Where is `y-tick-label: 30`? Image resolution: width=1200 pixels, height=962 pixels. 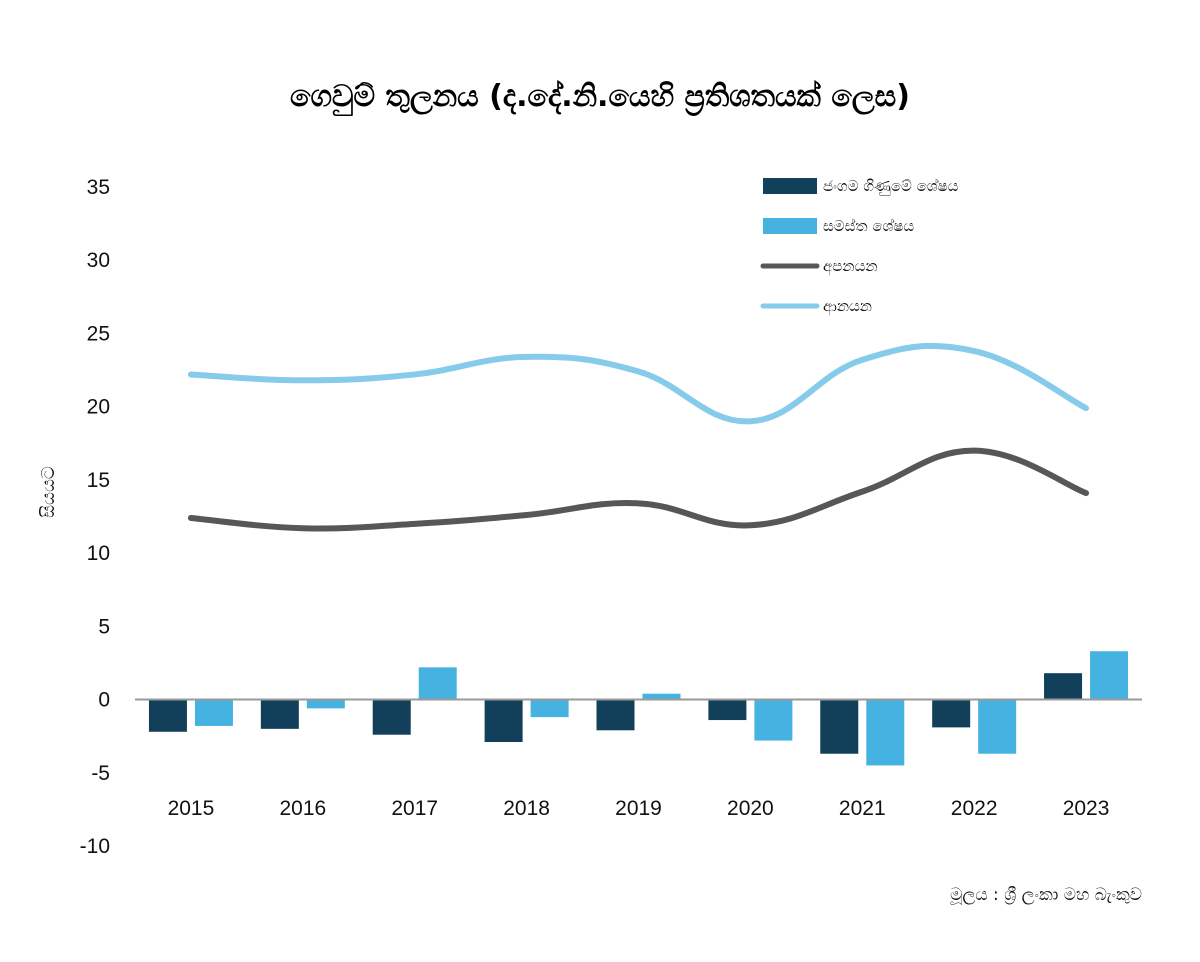
y-tick-label: 30 is located at coordinates (98, 260).